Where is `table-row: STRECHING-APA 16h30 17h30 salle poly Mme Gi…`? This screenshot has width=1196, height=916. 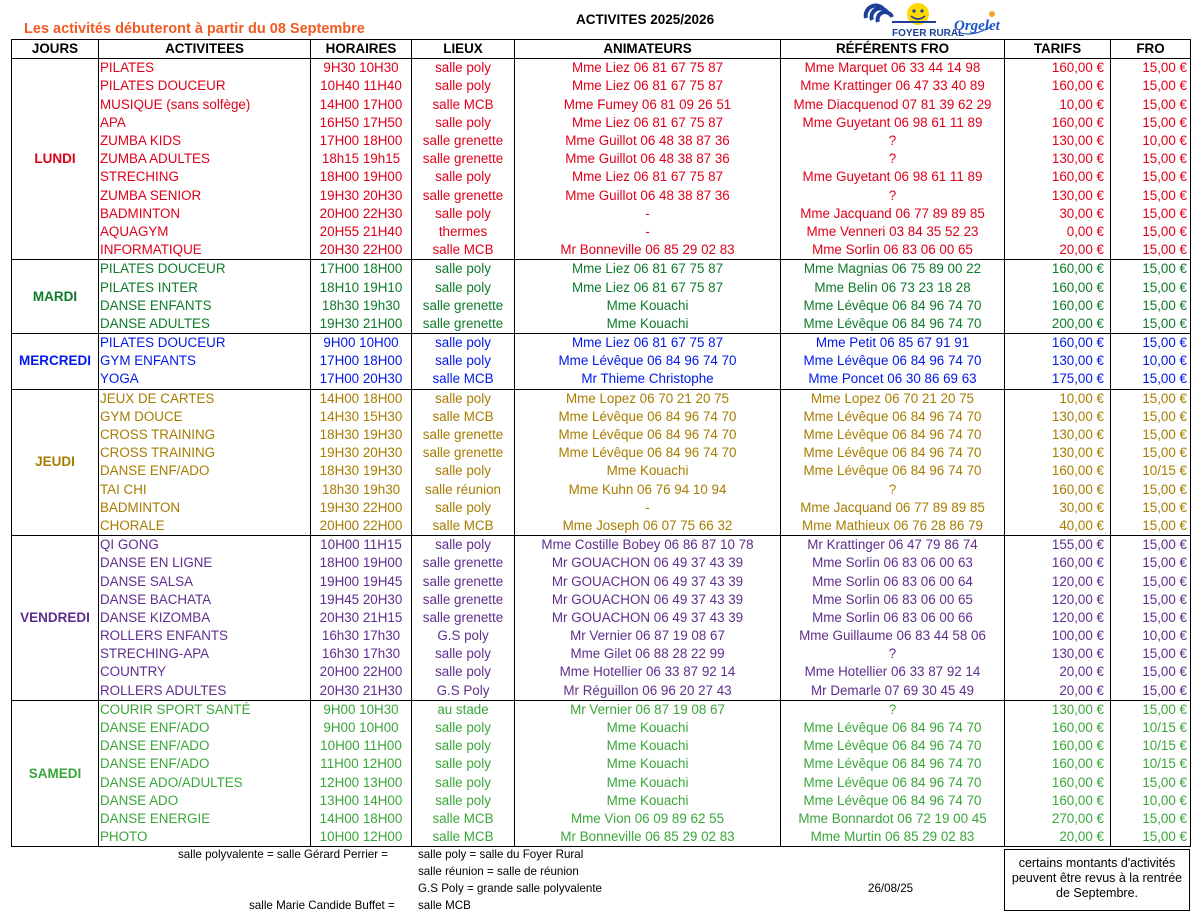 table-row: STRECHING-APA 16h30 17h30 salle poly Mme Gi… is located at coordinates (601, 654).